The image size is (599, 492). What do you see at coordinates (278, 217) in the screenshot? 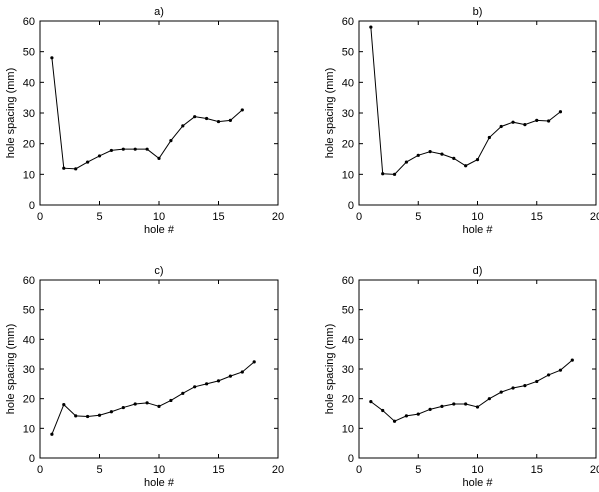
I see `x-tick-label-a-20: 20` at bounding box center [278, 217].